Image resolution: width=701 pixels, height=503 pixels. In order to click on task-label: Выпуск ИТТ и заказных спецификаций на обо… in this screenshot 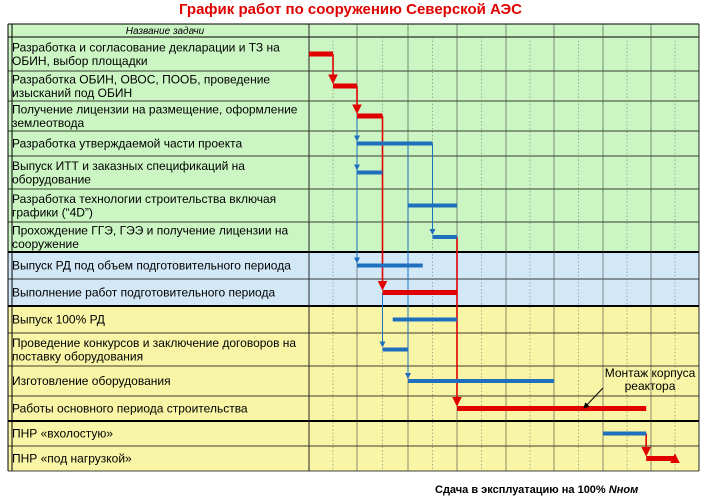, I will do `click(128, 173)`.